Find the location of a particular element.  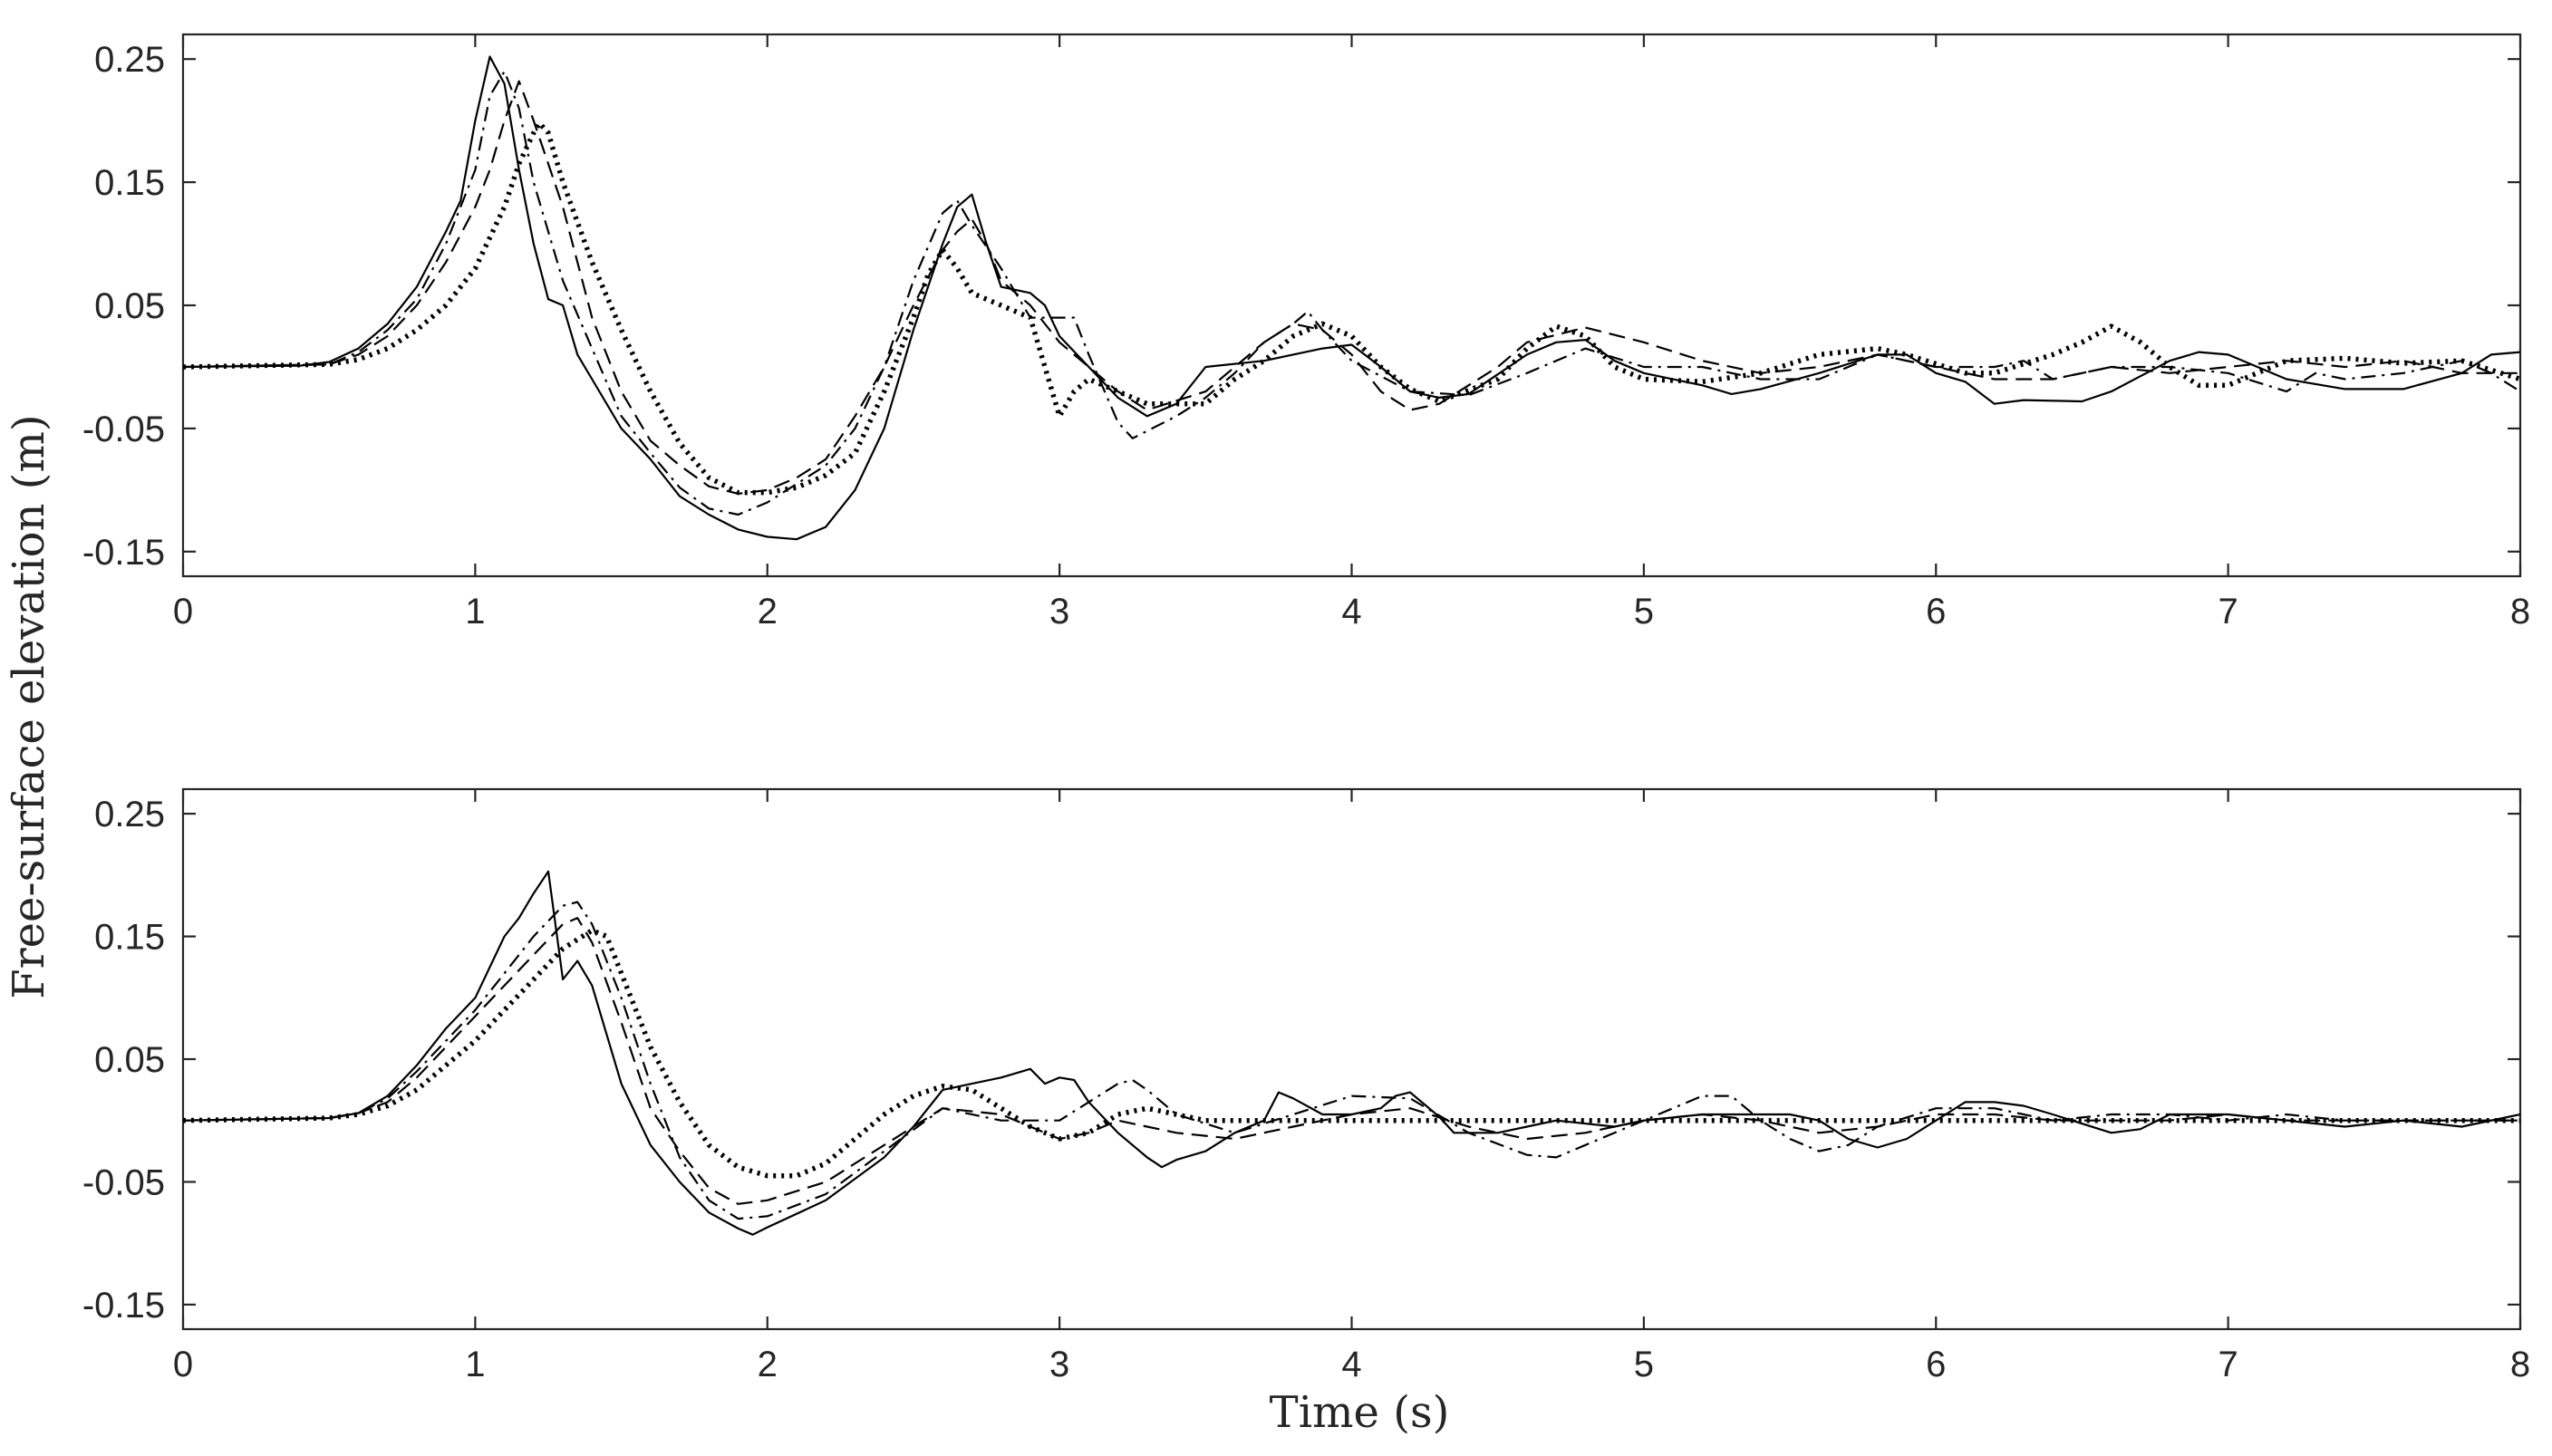

x-axis-label: Time (s) is located at coordinates (1360, 1412).